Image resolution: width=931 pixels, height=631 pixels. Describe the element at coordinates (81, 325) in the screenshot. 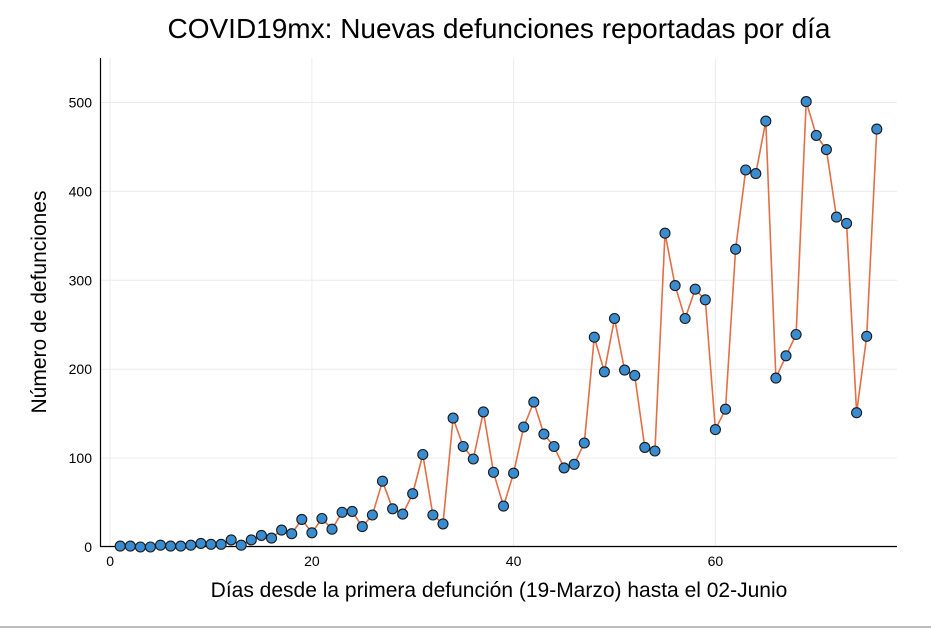

I see `y-tick-labels: 0 100 200 300 400 500` at that location.